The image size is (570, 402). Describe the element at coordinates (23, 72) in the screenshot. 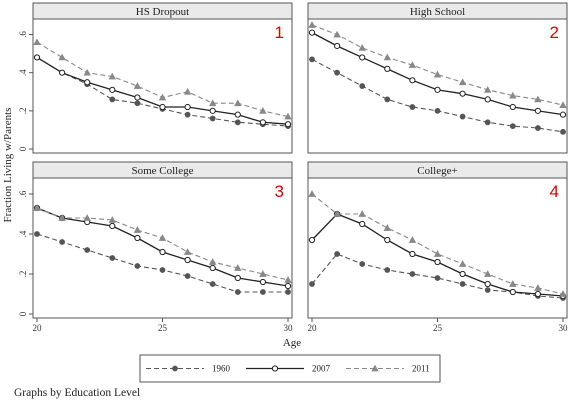

I see `y-tick-label: .4` at that location.